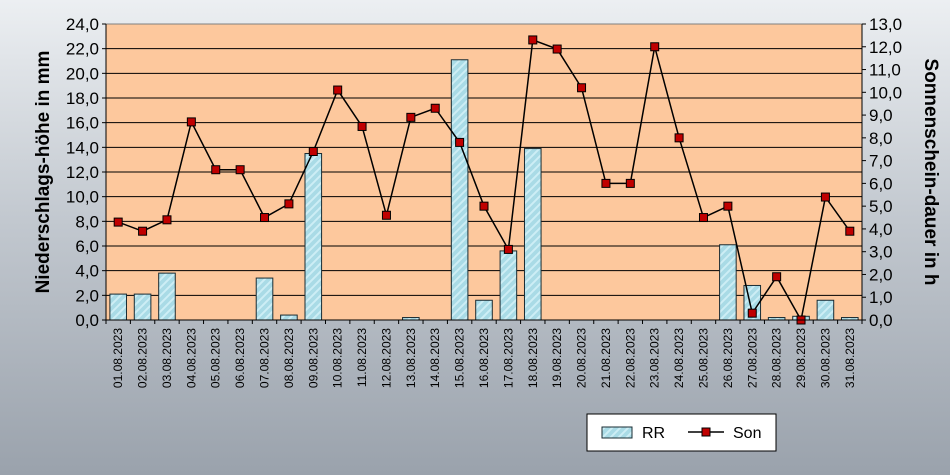  Describe the element at coordinates (728, 358) in the screenshot. I see `x-tick-label: 26.08.2023` at that location.